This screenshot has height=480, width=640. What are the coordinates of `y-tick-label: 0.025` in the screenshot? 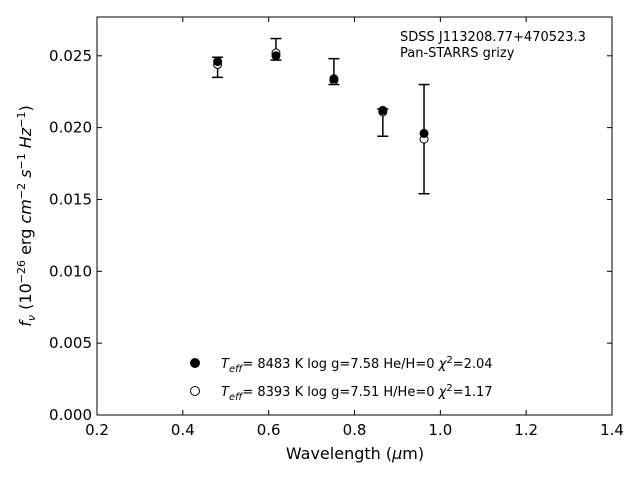 It's located at (70, 56).